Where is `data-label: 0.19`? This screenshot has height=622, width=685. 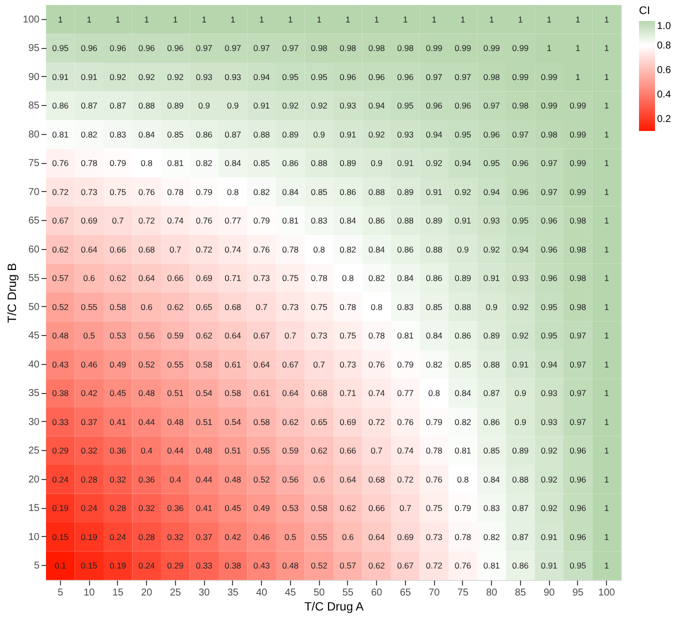 data-label: 0.19 is located at coordinates (89, 537).